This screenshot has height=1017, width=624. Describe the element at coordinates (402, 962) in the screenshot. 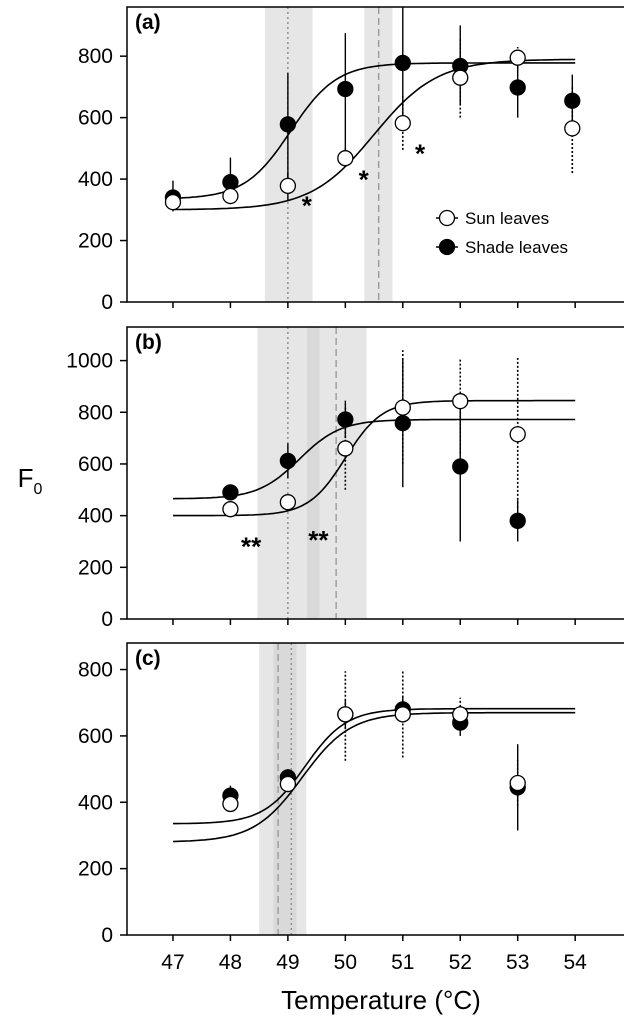

I see `x-tick-label: 51` at that location.